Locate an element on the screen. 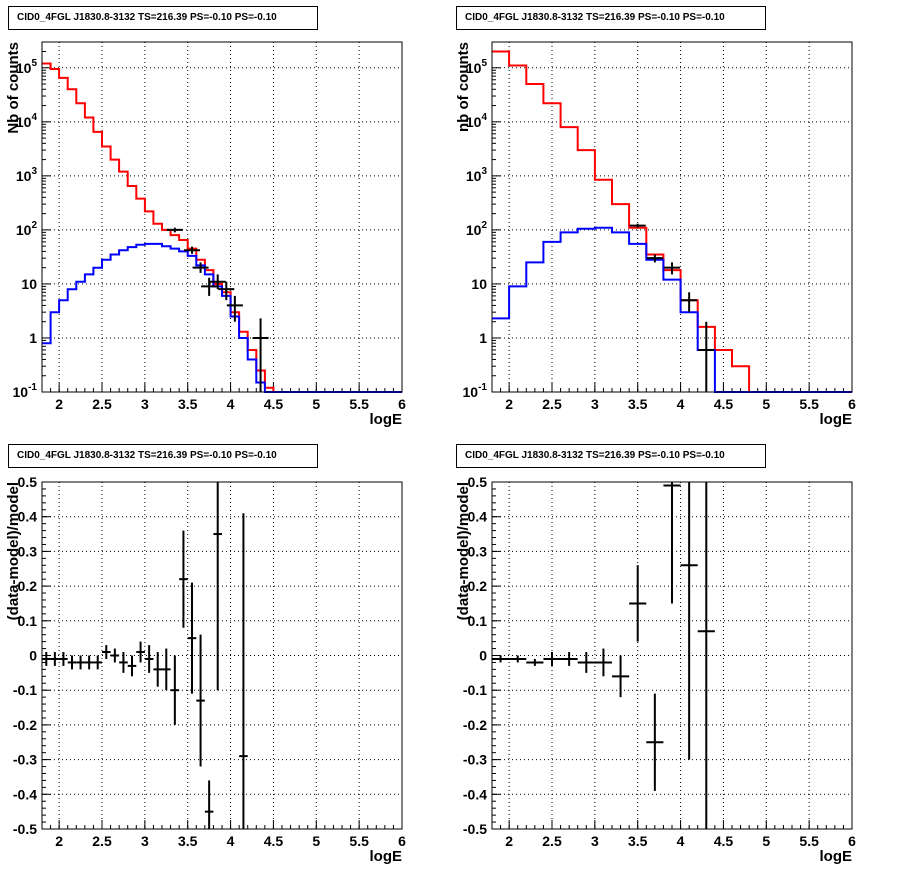 This screenshot has height=875, width=898. y-tick-label: 0.1 is located at coordinates (28, 621).